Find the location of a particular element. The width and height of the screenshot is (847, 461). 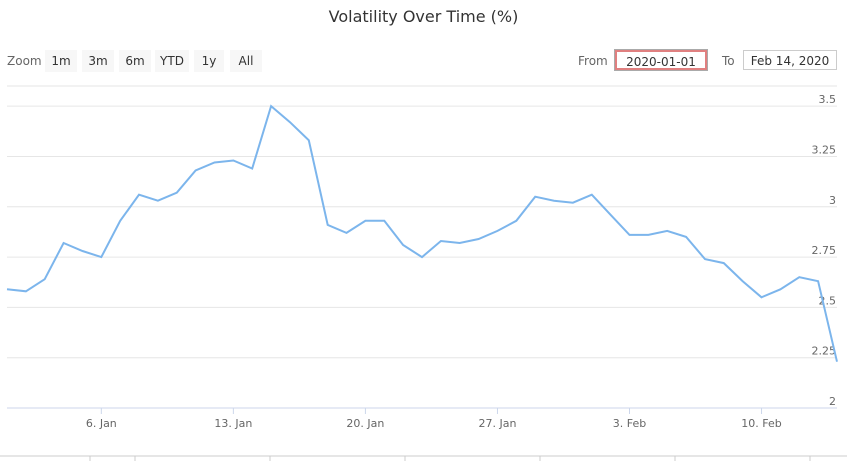

x-tick-label: 20. Jan is located at coordinates (365, 423).